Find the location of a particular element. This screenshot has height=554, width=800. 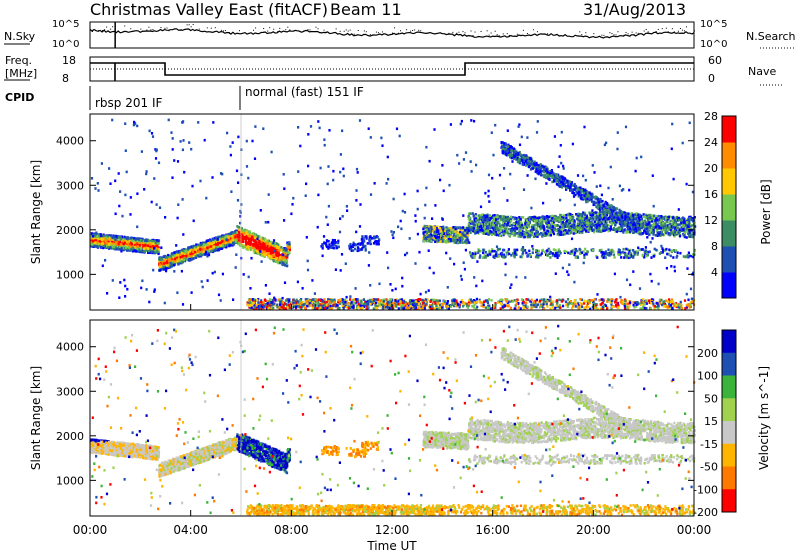

beam-label: Beam 11 is located at coordinates (366, 9).